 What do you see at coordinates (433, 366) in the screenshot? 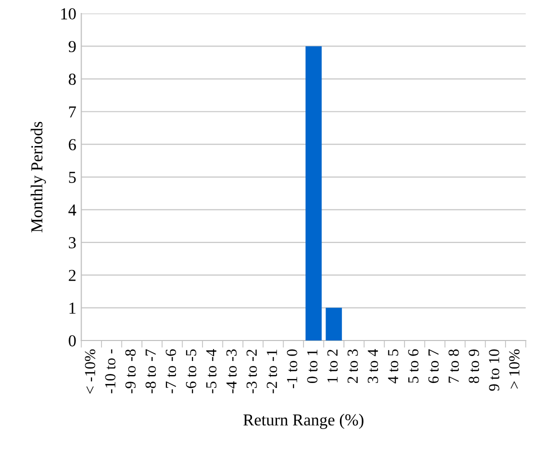
I see `x-tick-label: 6 to 7` at bounding box center [433, 366].